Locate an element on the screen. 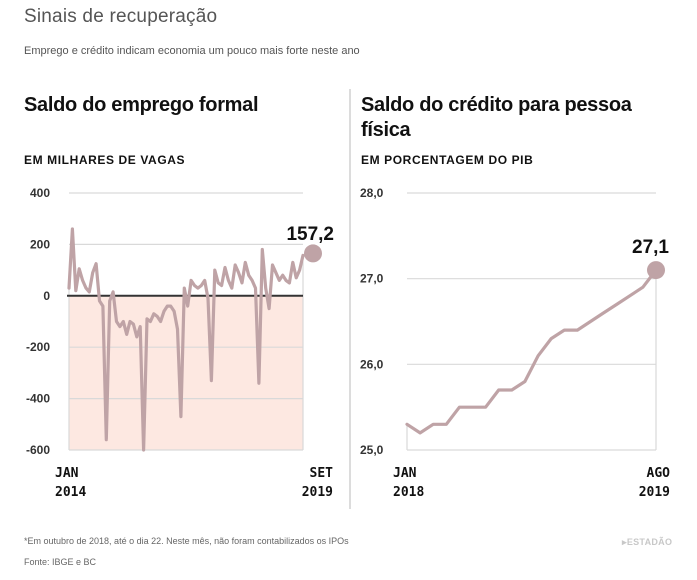  credit-y-tick-label: 26,0 is located at coordinates (372, 364).